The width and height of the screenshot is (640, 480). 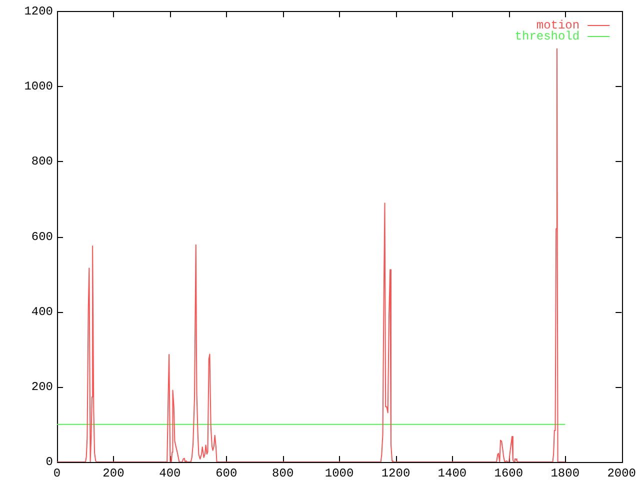 I want to click on y-tick-label: 800, so click(x=42, y=161).